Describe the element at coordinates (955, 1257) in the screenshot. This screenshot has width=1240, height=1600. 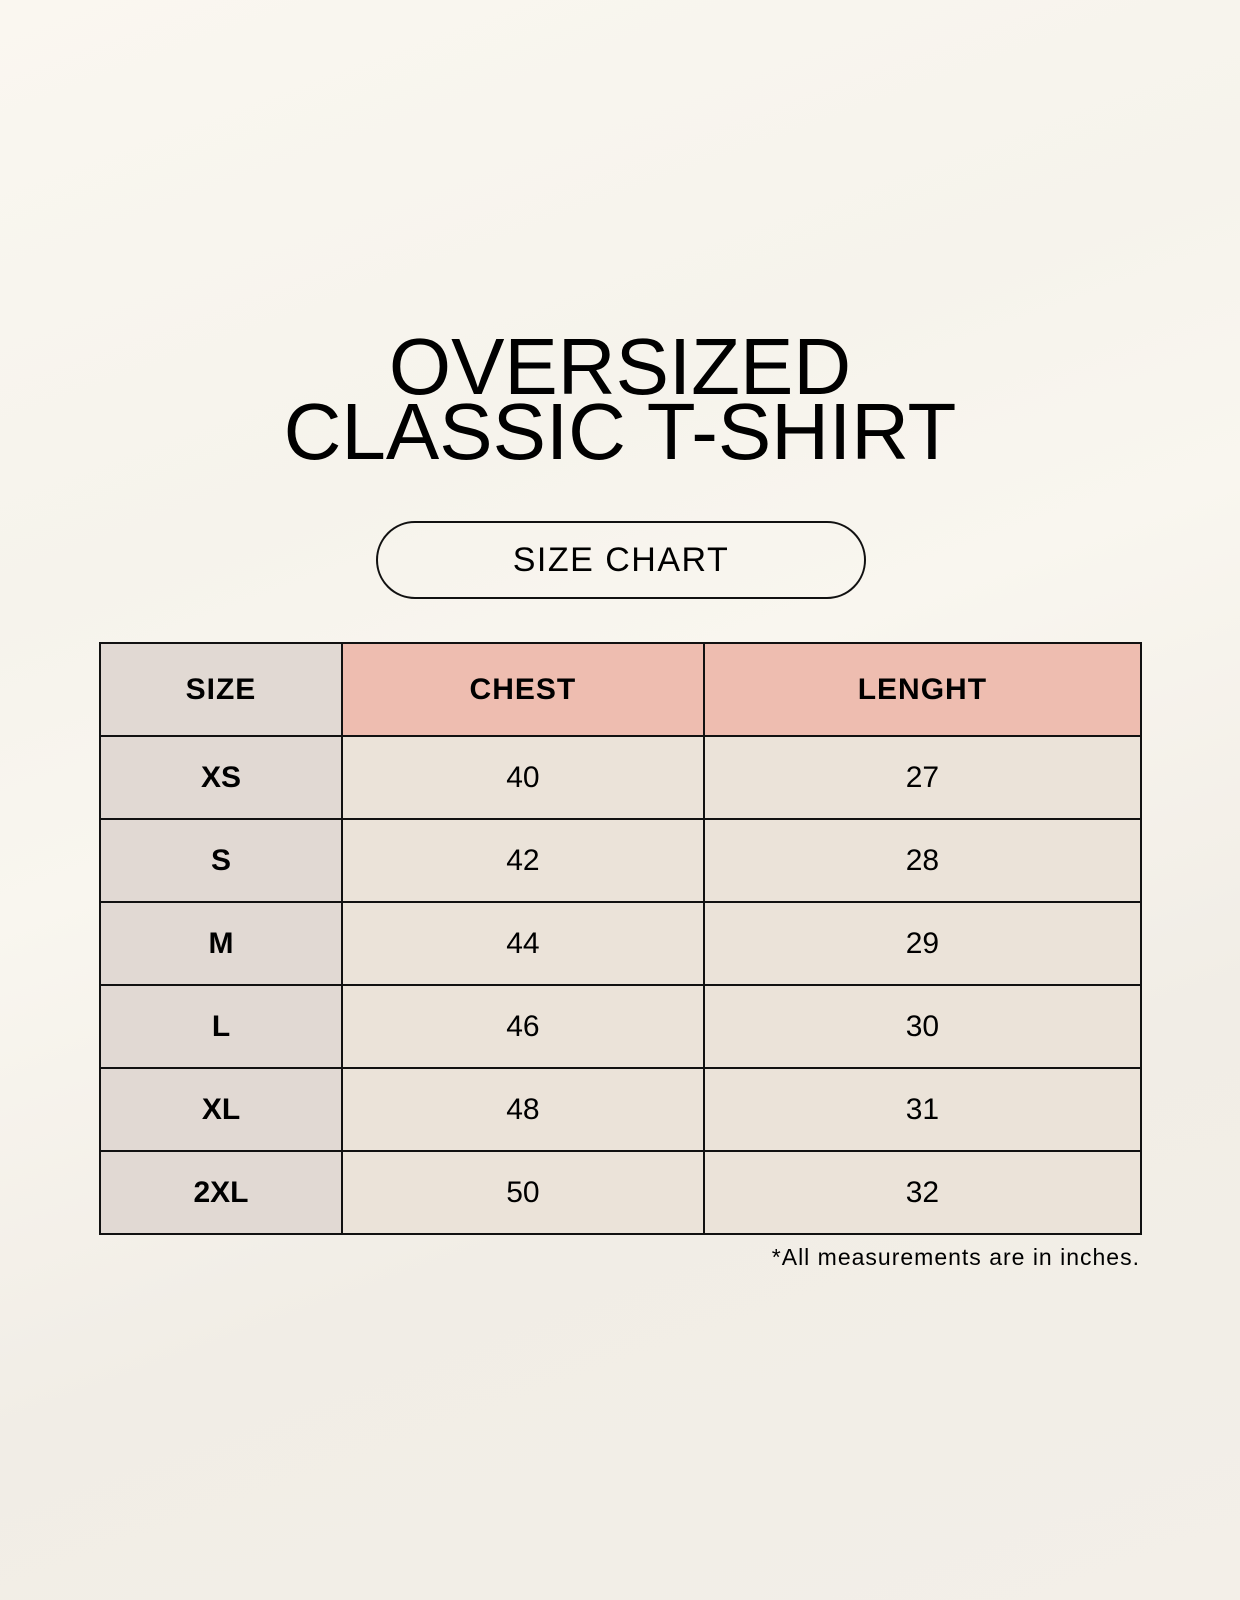
I see `footnote: *All measurements are in inches.` at that location.